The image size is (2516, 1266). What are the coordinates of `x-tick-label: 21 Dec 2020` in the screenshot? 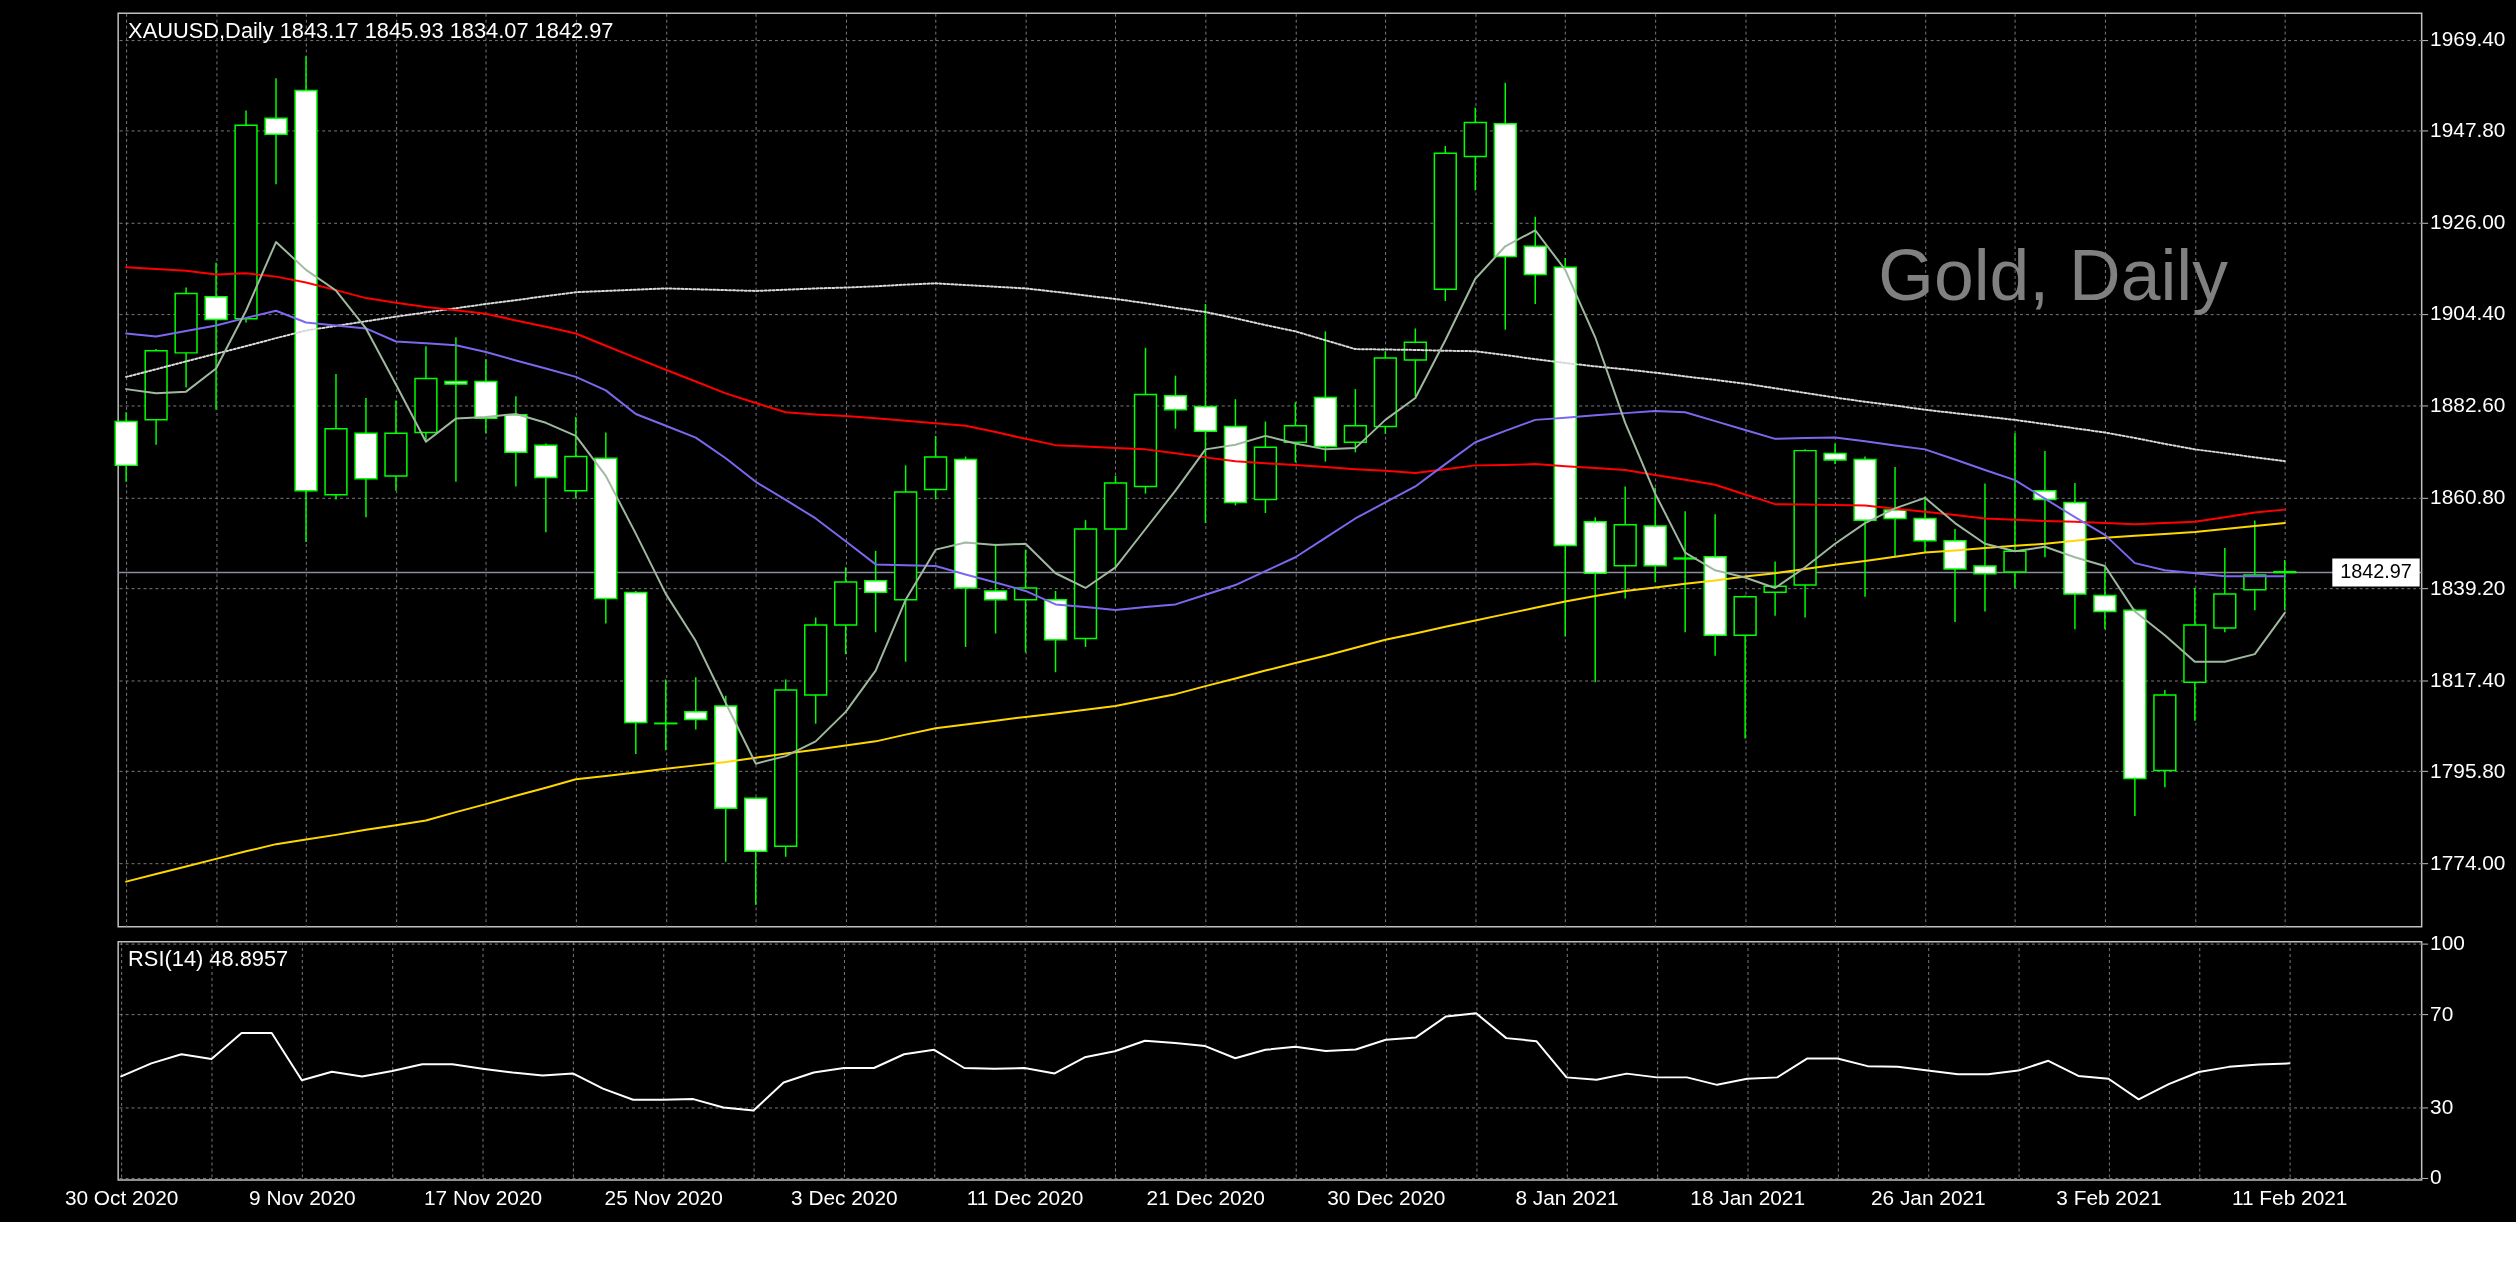 It's located at (1205, 1198).